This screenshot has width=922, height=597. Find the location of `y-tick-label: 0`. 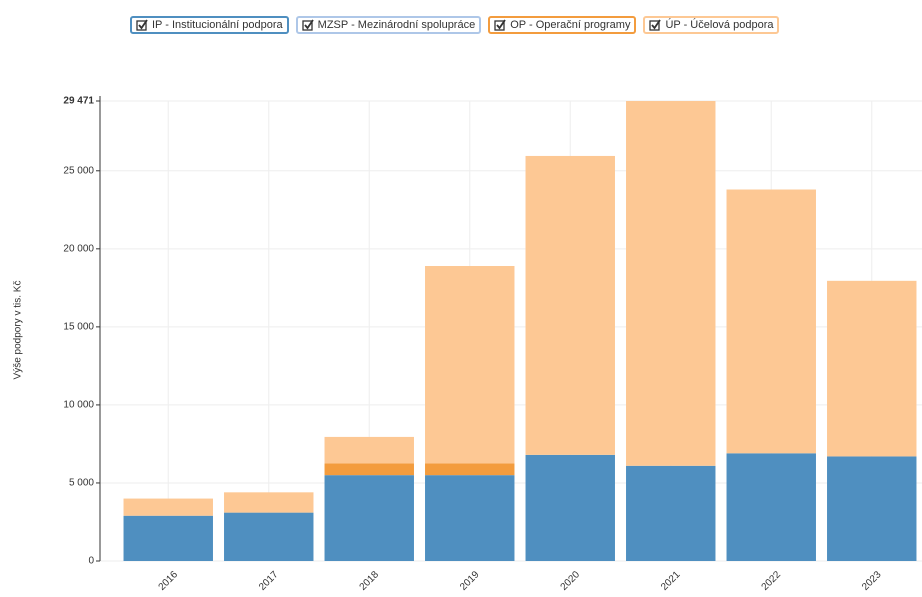

y-tick-label: 0 is located at coordinates (91, 561).